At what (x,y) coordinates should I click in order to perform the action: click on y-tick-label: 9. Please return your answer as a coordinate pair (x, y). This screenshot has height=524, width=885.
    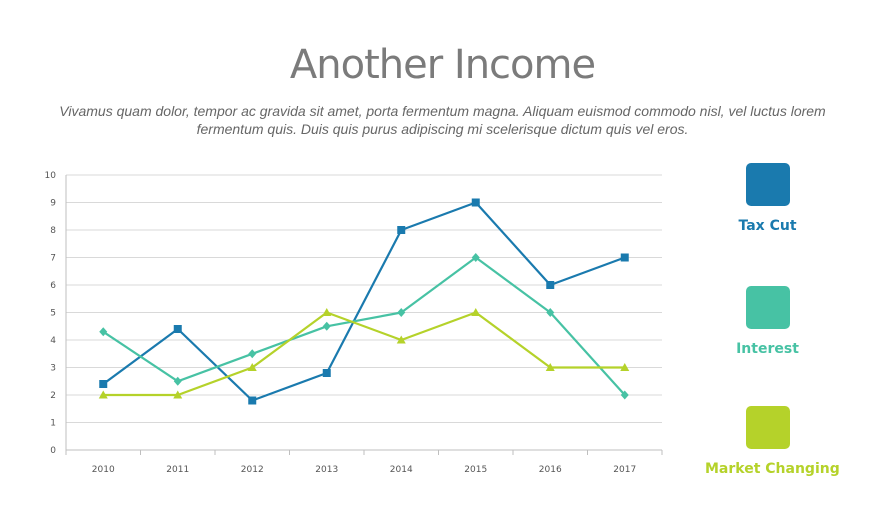
    Looking at the image, I should click on (53, 204).